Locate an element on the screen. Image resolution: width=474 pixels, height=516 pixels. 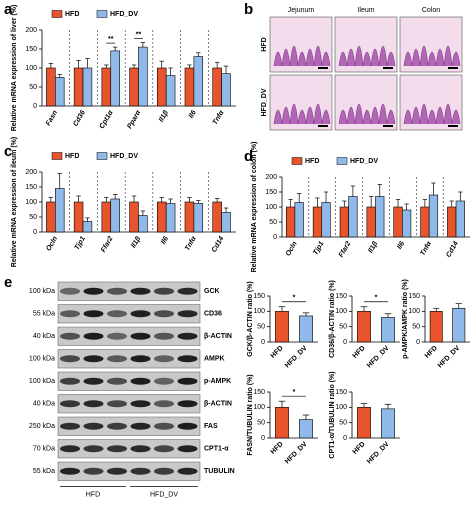
x-tick-label: Il6 is located at coordinates (165, 240).